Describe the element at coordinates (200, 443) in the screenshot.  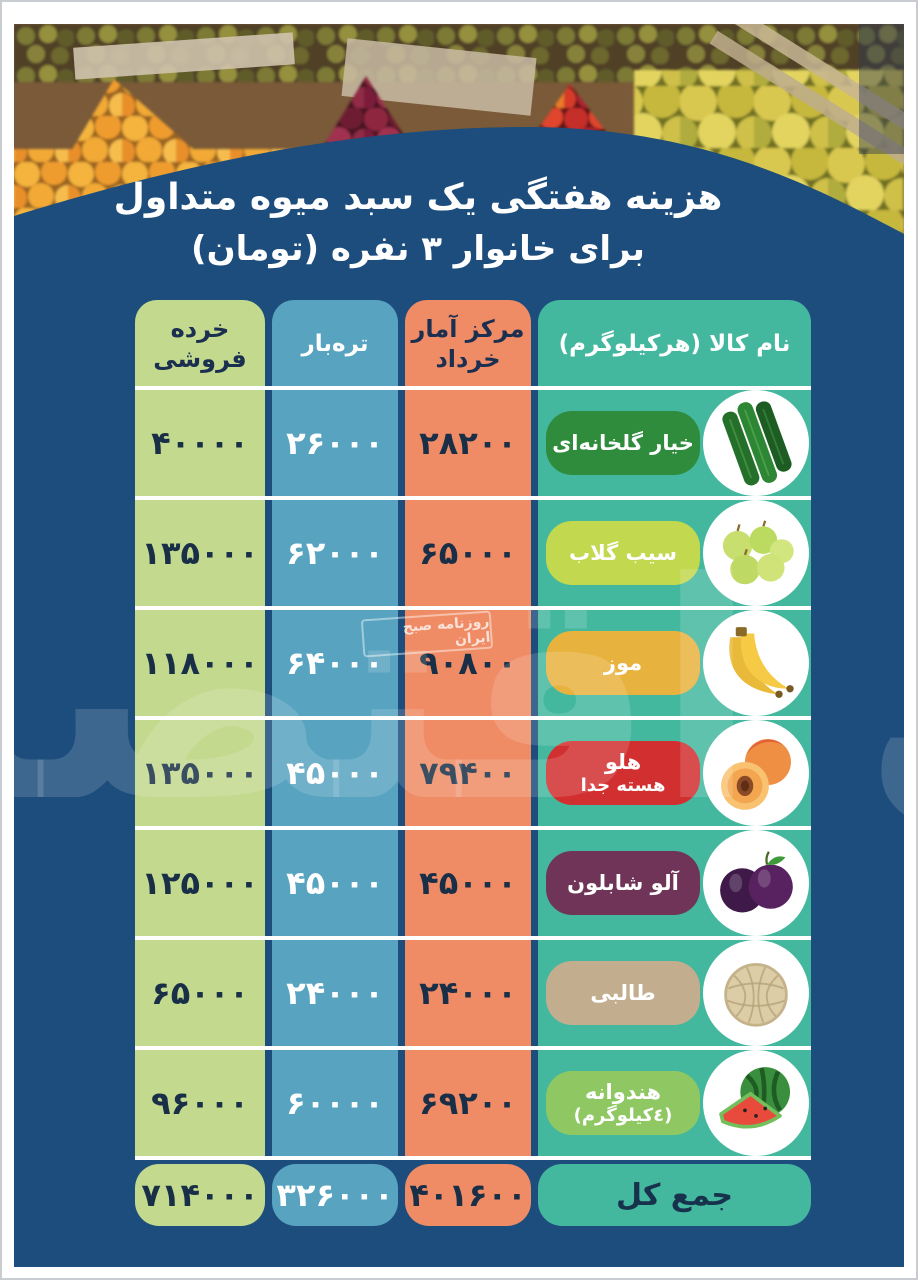
I see `retail-value: ۴۰۰۰۰` at that location.